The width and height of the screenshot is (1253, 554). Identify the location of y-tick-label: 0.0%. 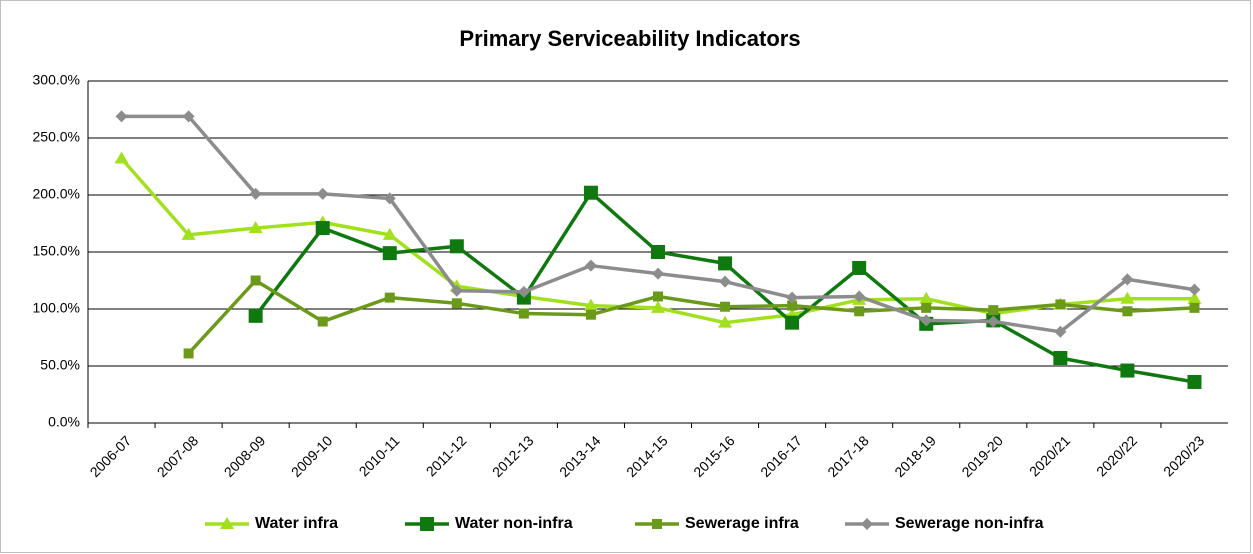
(64, 422).